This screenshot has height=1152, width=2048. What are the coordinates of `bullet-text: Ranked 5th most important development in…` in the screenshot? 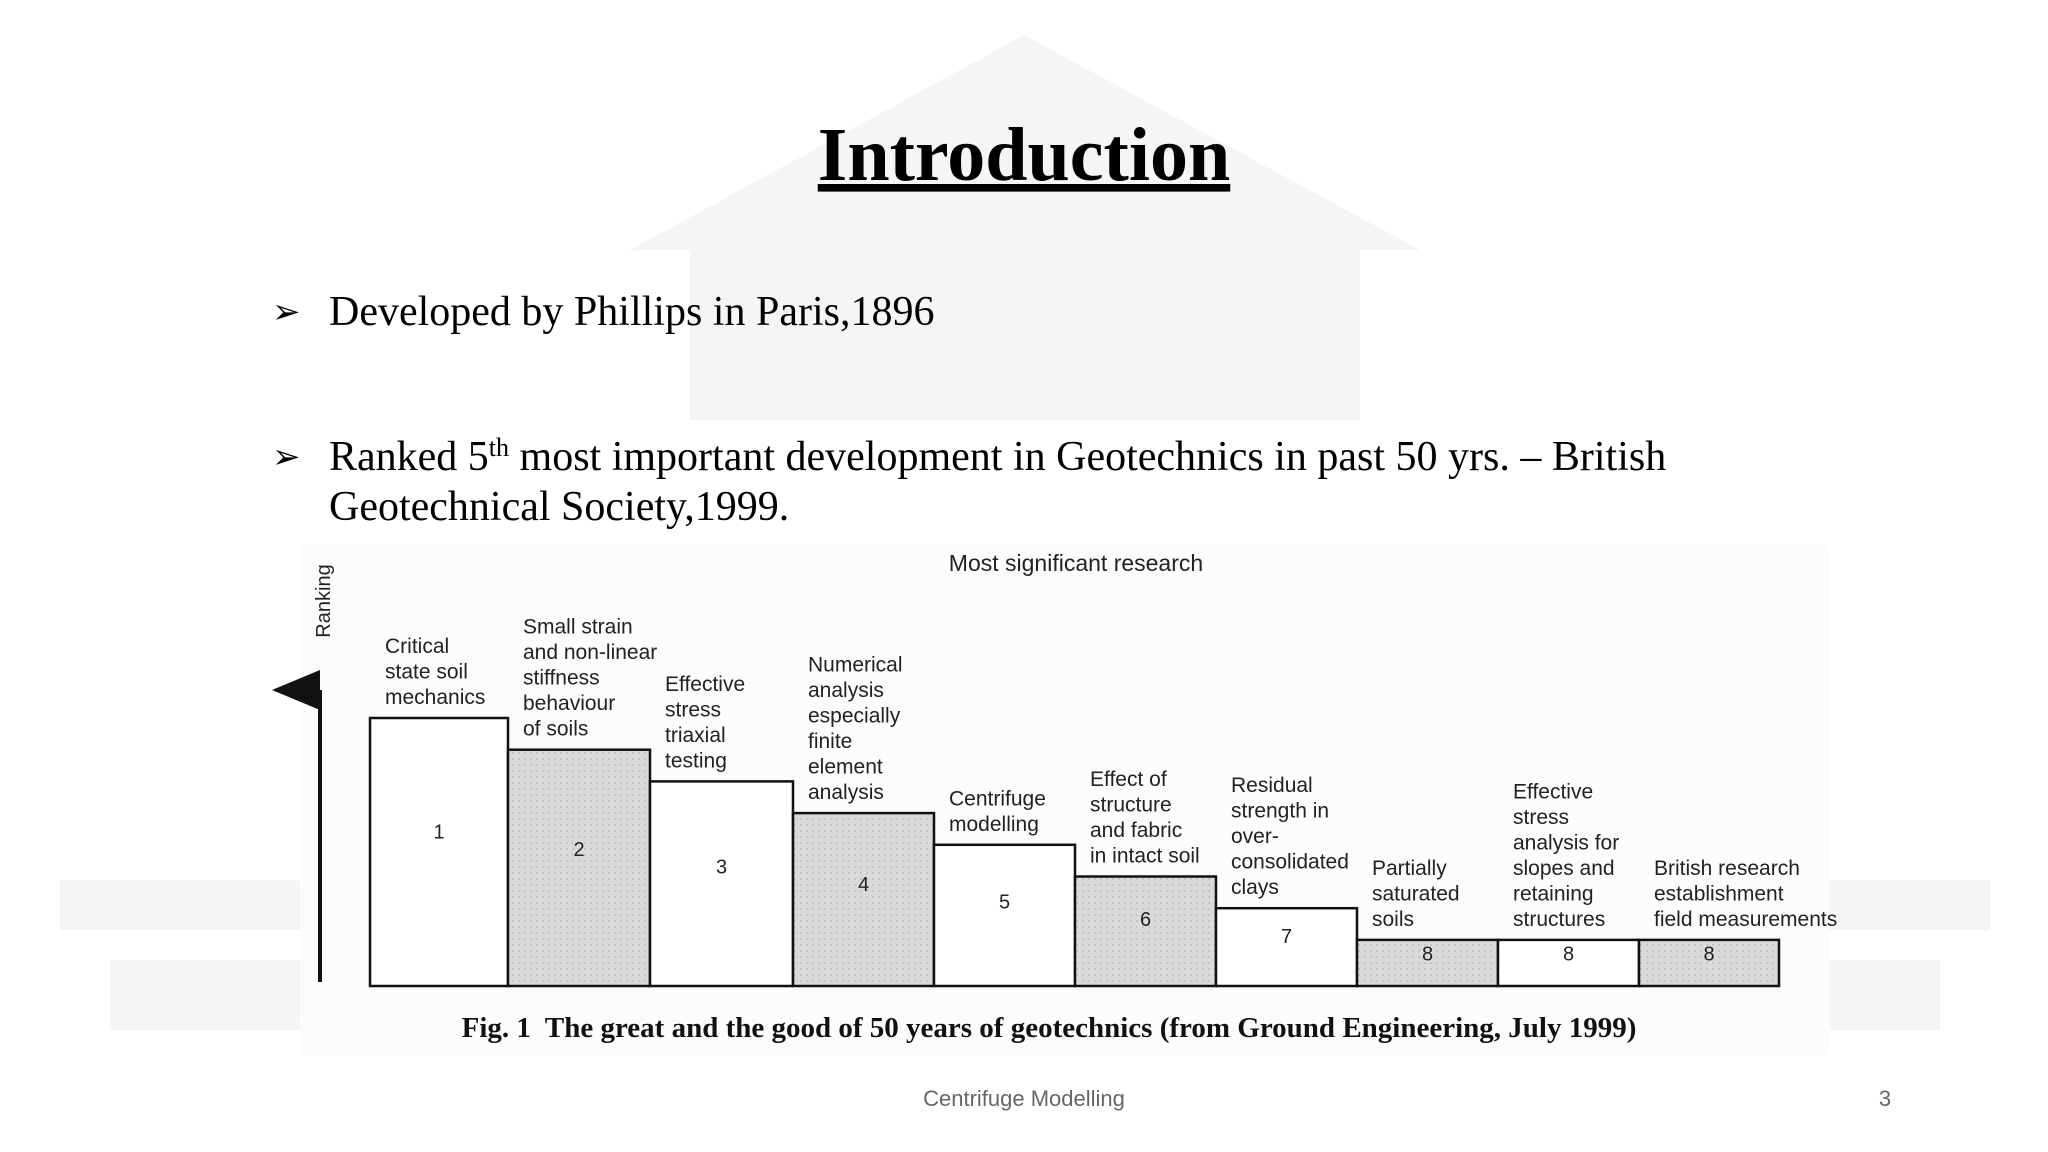 It's located at (997, 456).